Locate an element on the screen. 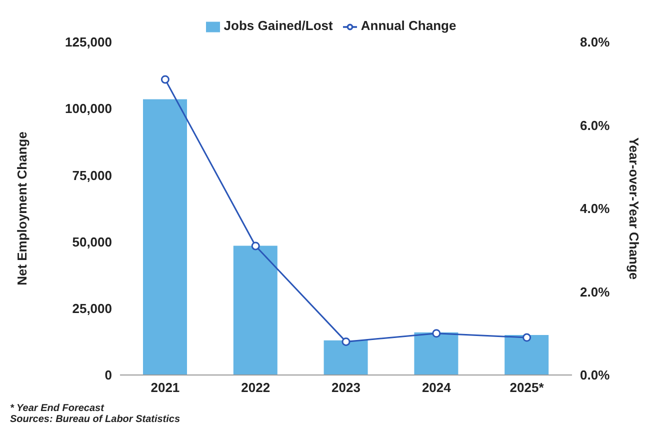 The image size is (672, 447). y2-tick-label: 6.0% is located at coordinates (595, 125).